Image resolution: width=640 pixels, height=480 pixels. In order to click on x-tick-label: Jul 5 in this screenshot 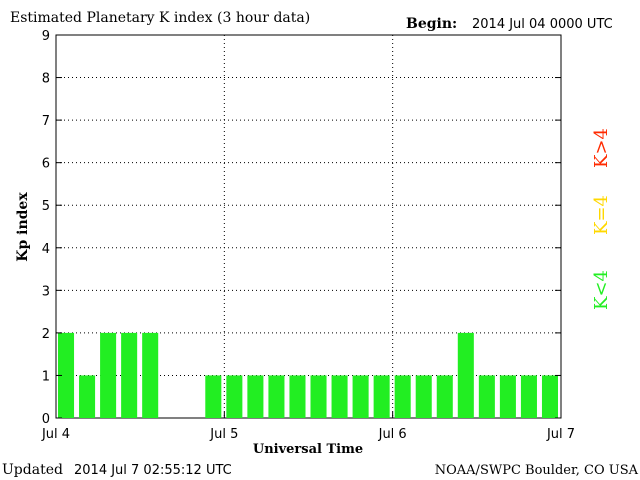, I will do `click(223, 434)`.